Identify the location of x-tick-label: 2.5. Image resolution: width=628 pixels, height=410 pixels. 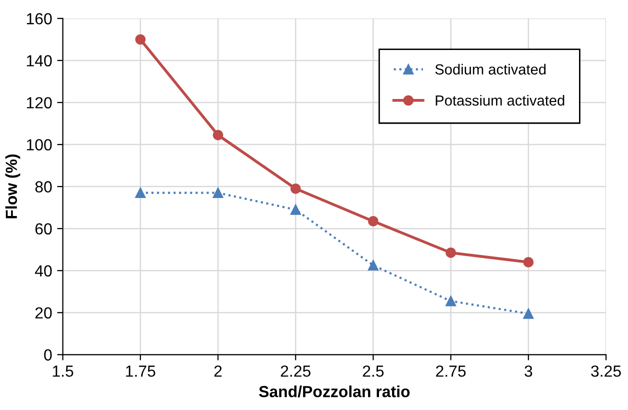
(373, 371).